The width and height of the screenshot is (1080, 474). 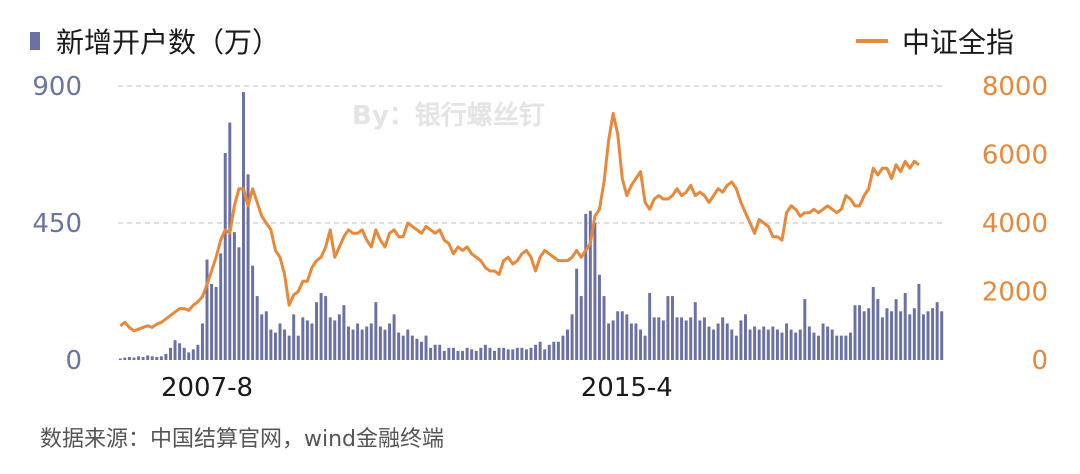 I want to click on x-tick-label: 2015-4, so click(x=627, y=388).